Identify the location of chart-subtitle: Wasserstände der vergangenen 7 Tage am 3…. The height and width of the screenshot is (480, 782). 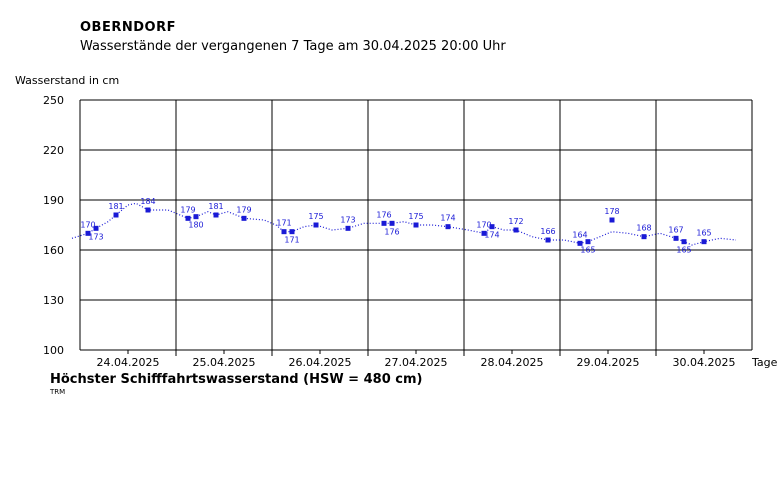
(293, 46).